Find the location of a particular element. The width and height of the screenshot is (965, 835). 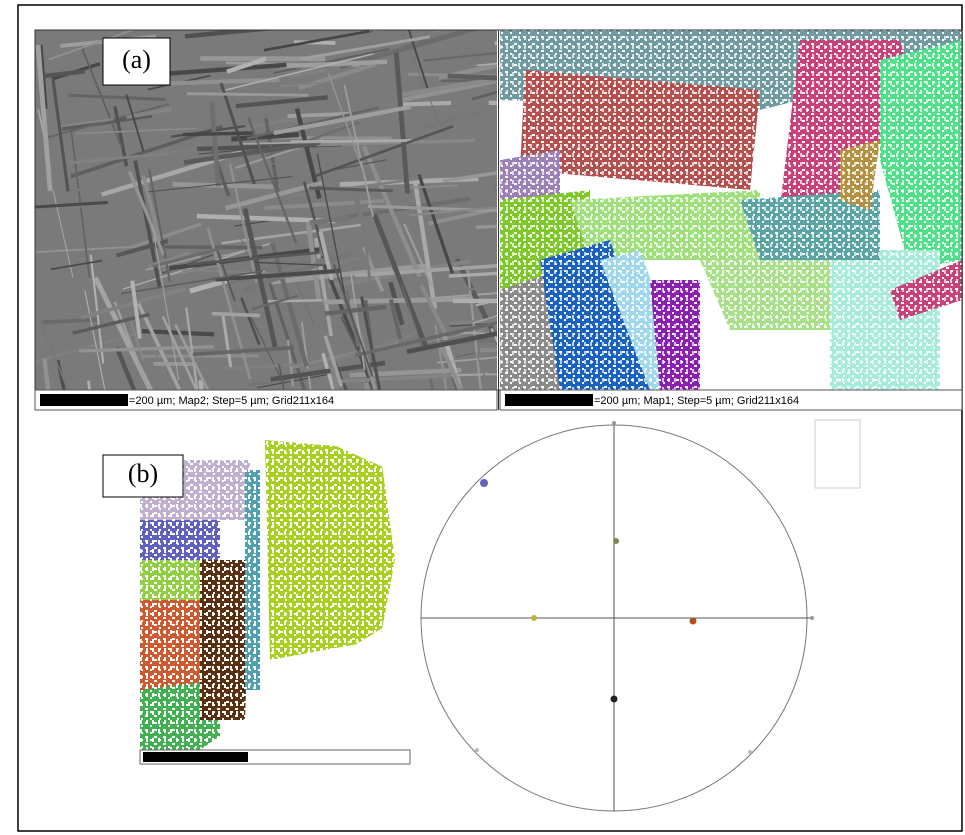

label-box is located at coordinates (136, 61).